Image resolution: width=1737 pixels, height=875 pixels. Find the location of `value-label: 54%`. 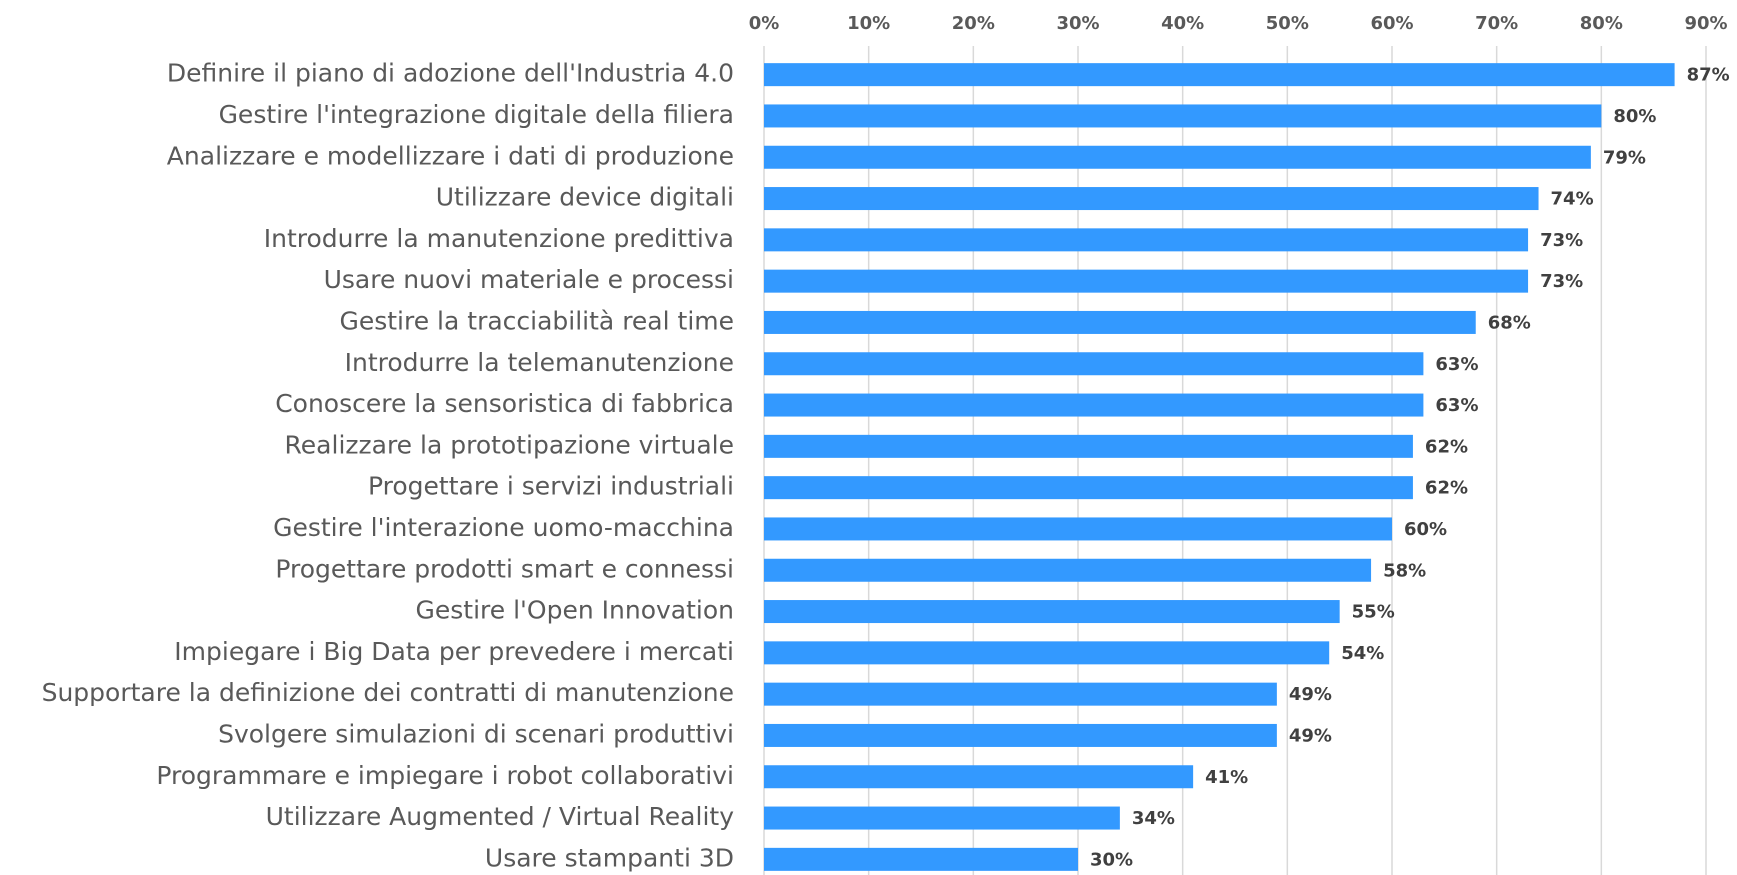

value-label: 54% is located at coordinates (1362, 653).